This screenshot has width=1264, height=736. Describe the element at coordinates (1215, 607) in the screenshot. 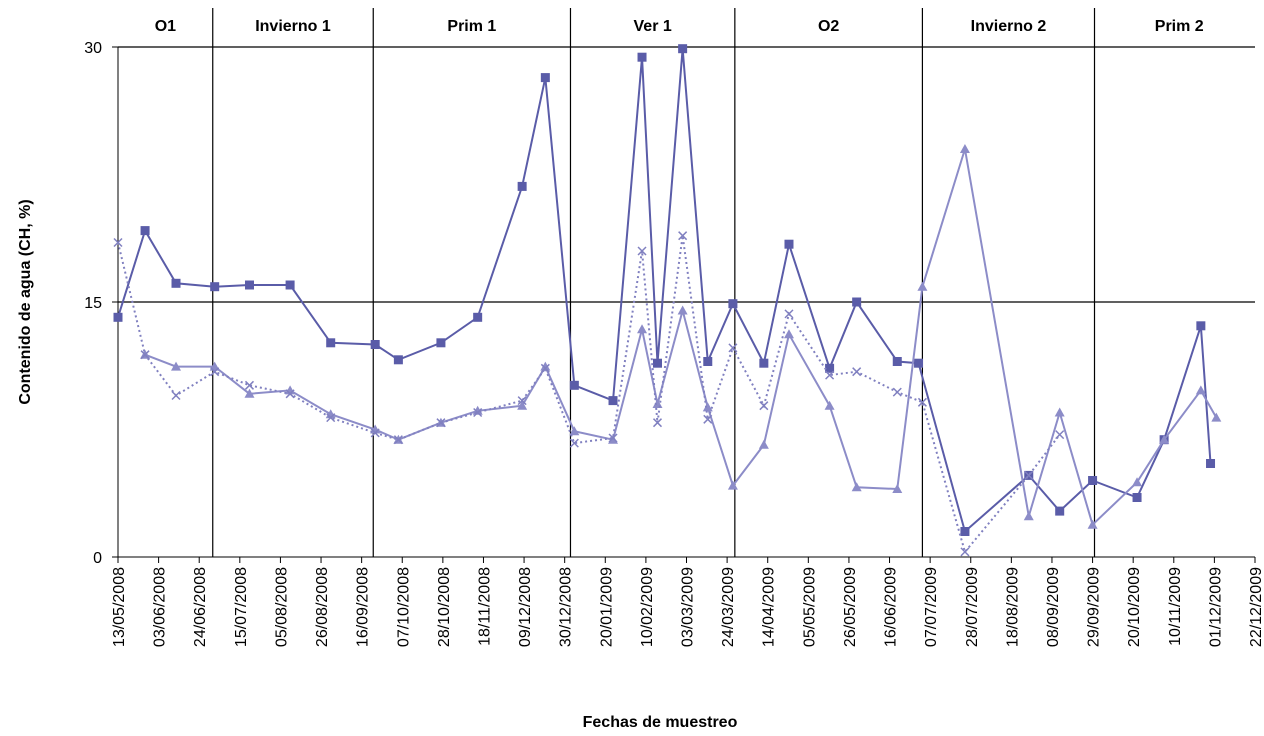

I see `x-tick-label: 01/12/2009` at that location.